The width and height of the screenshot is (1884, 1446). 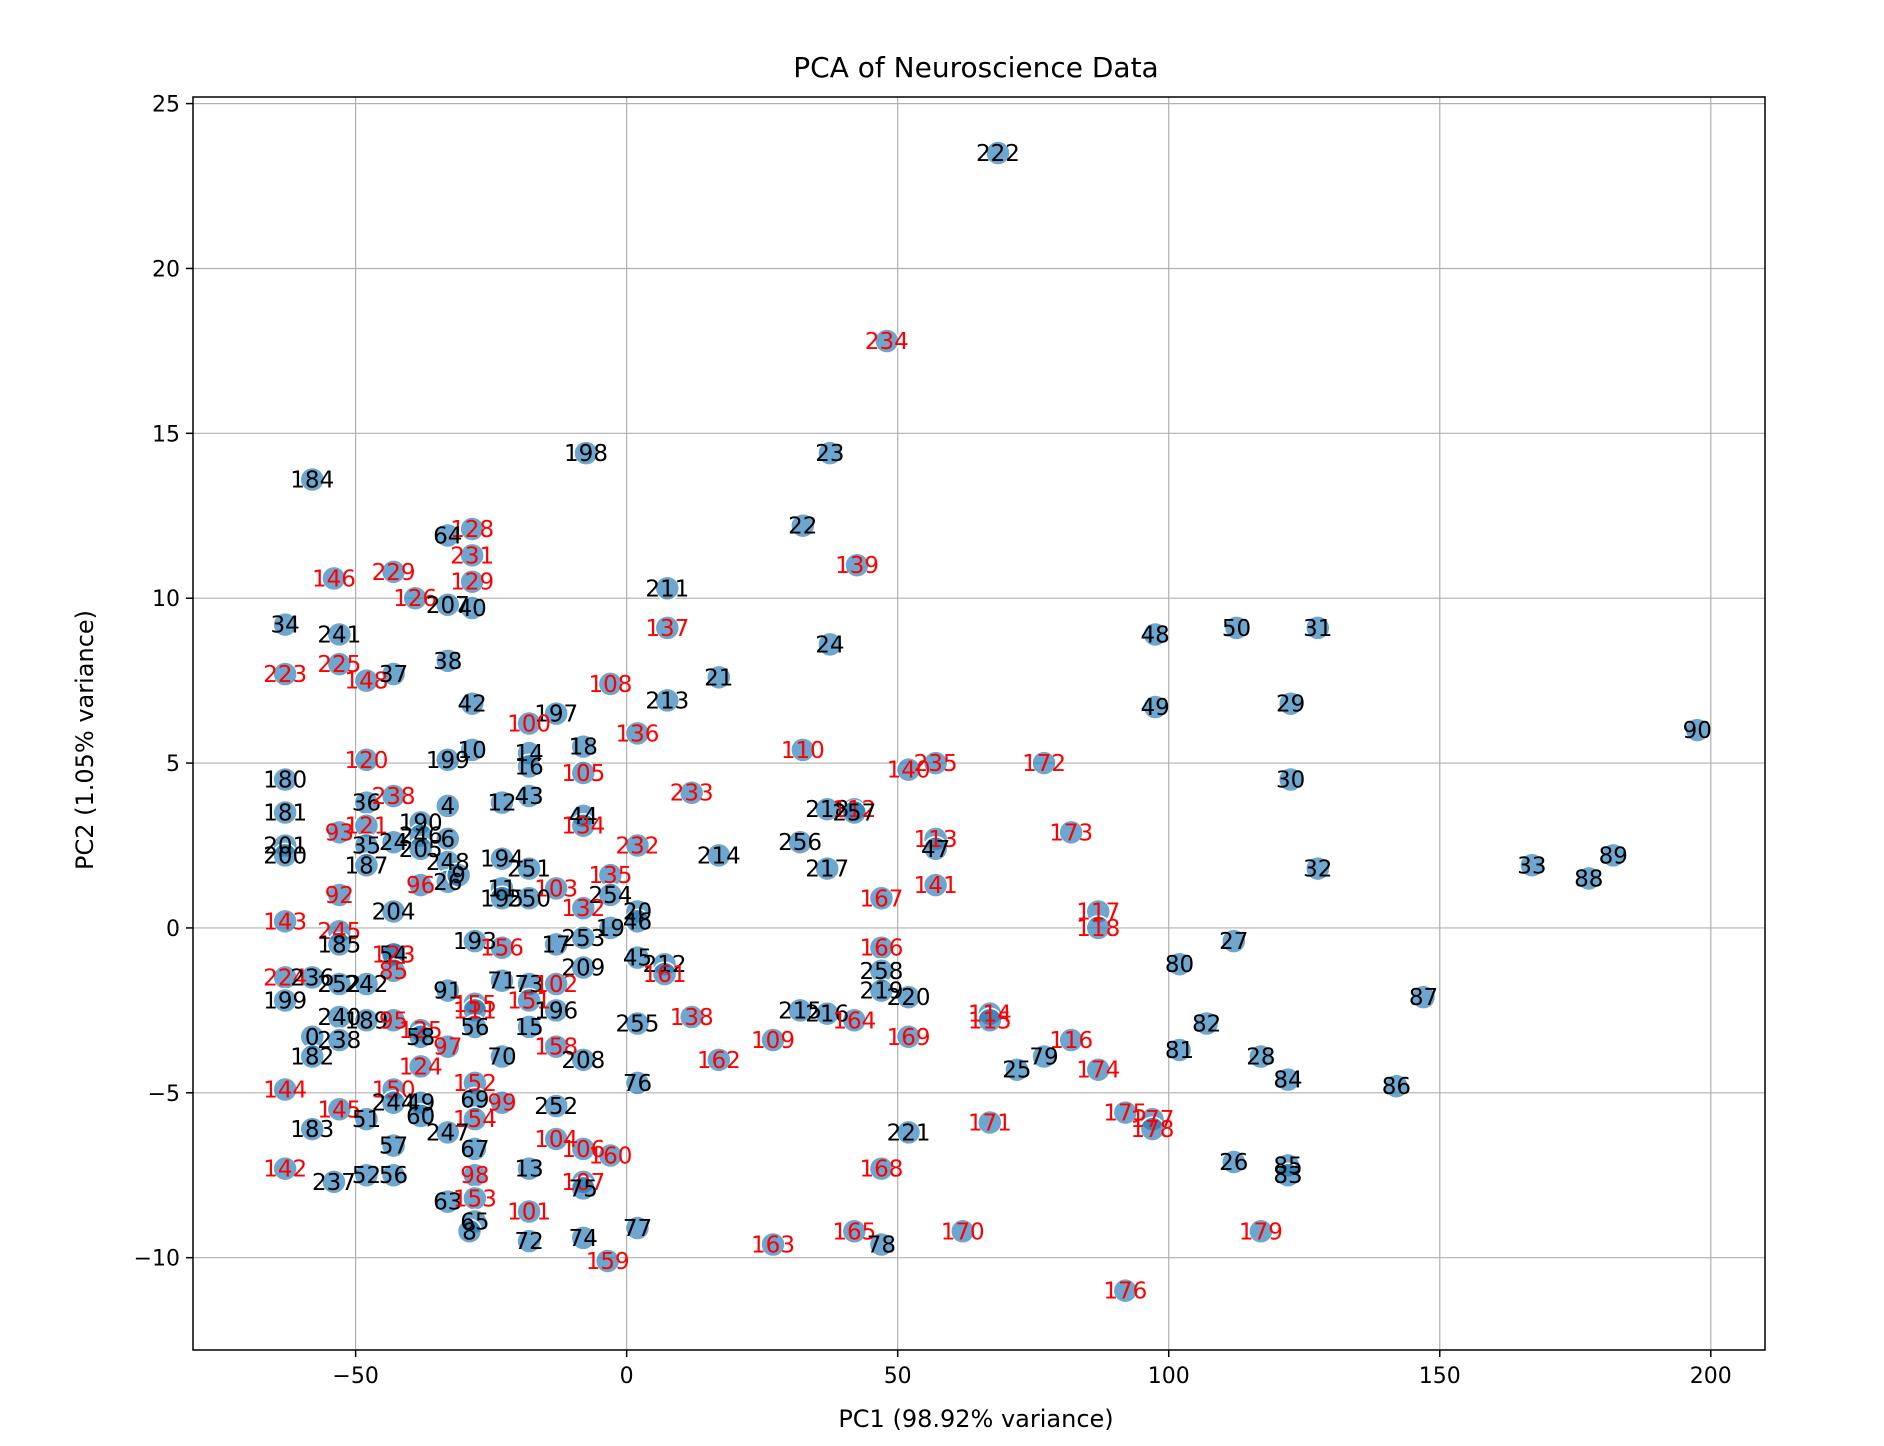 I want to click on point-label: 178, so click(x=1153, y=1130).